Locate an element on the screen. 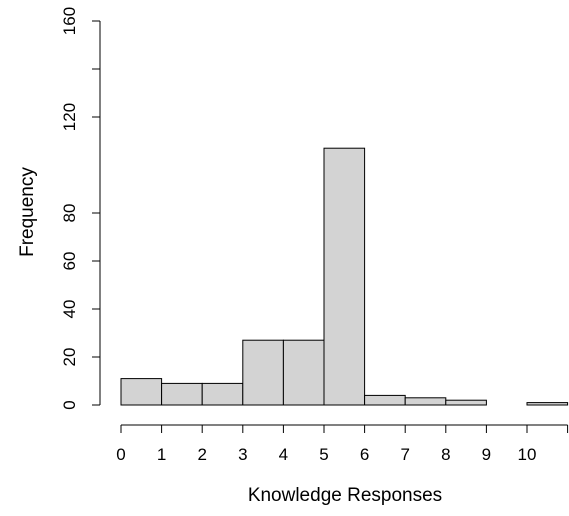 The height and width of the screenshot is (516, 569). x-tick-label: 7 is located at coordinates (404, 454).